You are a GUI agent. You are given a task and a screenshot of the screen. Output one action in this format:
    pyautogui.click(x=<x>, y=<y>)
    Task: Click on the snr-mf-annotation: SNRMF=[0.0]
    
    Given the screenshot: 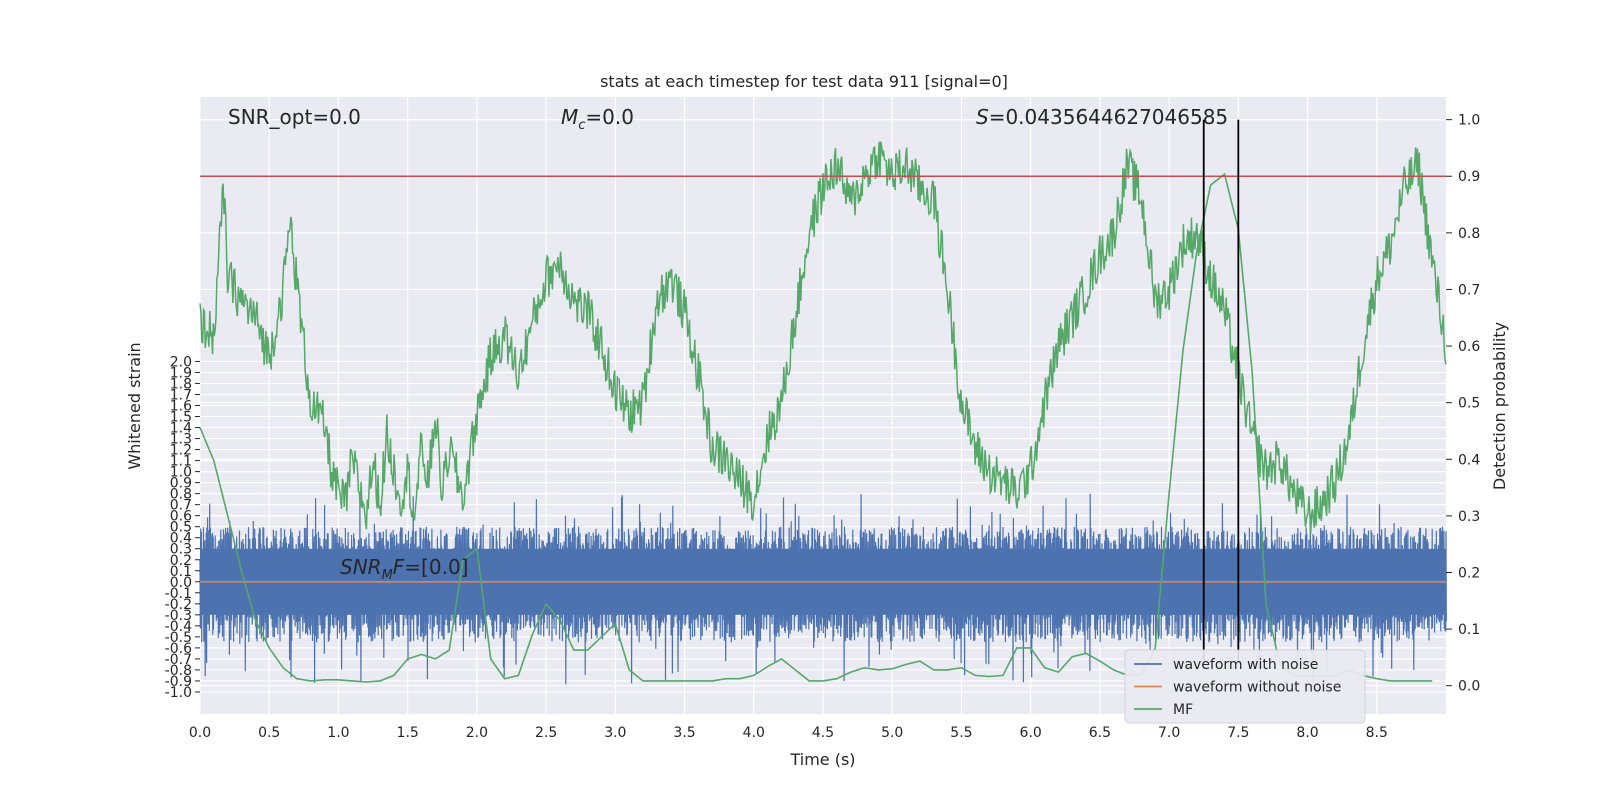 What is the action you would take?
    pyautogui.click(x=404, y=569)
    